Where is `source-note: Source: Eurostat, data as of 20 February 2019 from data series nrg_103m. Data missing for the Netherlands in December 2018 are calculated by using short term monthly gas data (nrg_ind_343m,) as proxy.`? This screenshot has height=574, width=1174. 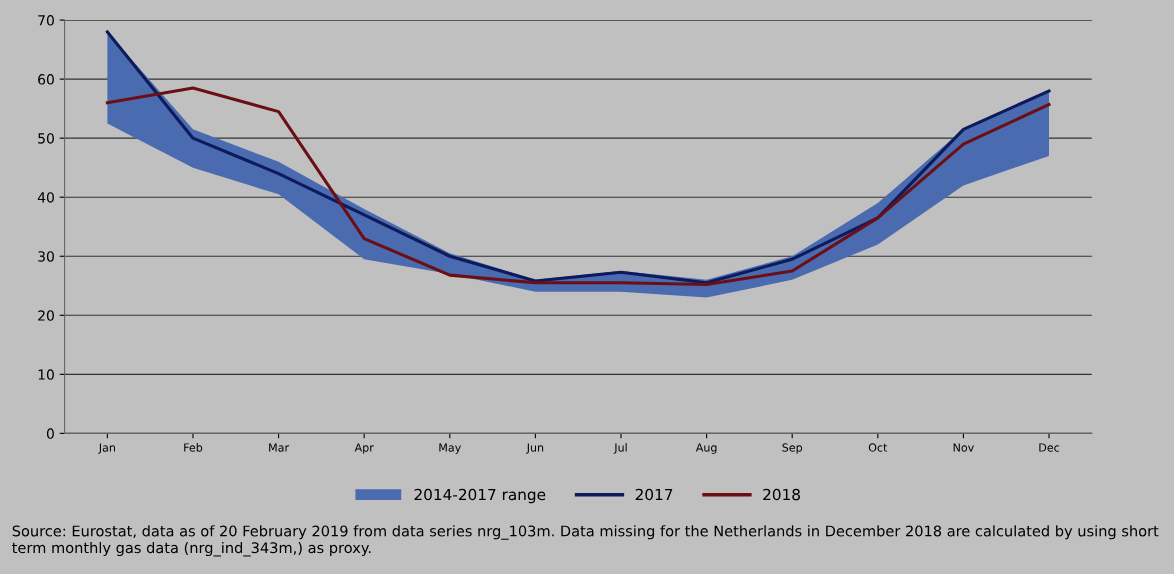
source-note: Source: Eurostat, data as of 20 February 2019 from data series nrg_103m. Data missing for the Netherlands in December 2018 are calculated by using short term monthly gas data (nrg_ind_343m,) as proxy. is located at coordinates (585, 541).